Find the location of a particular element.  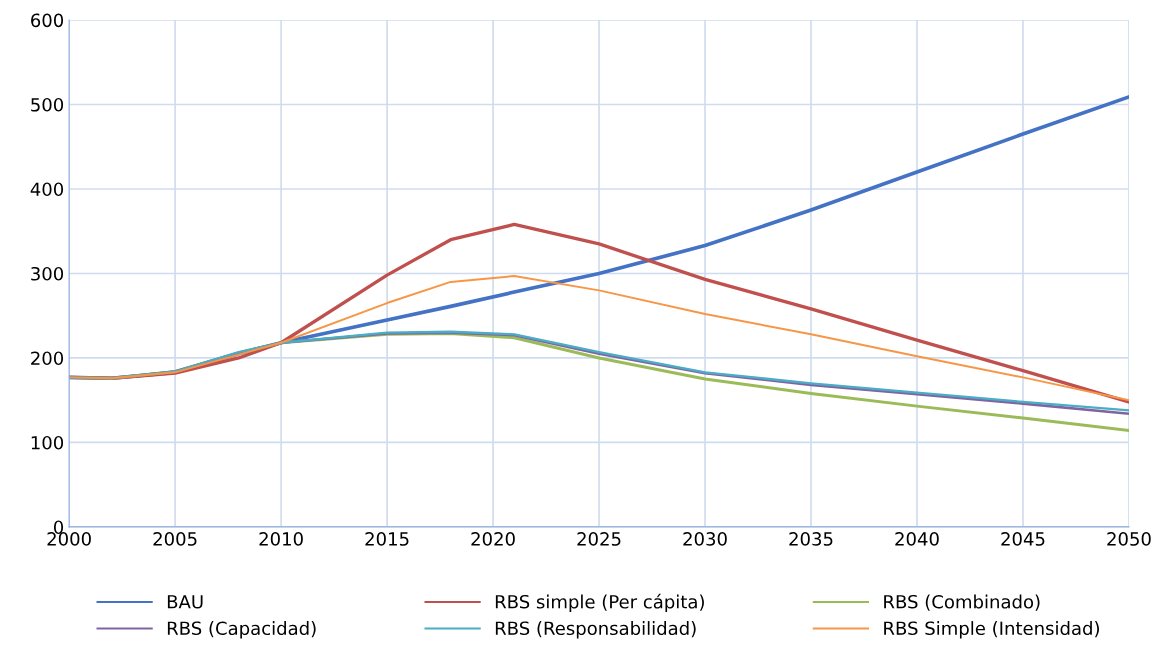

x-tick-label: 2020 is located at coordinates (493, 539).